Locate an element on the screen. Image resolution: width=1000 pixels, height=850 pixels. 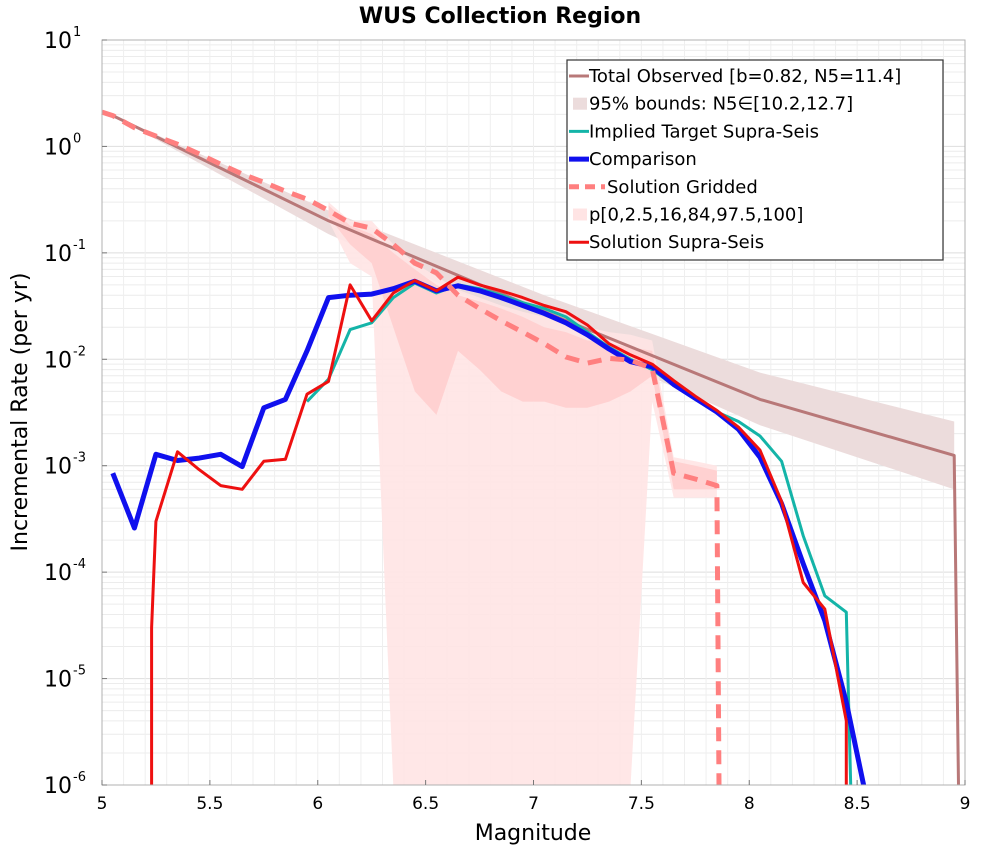
y-tick-exponent: 1 is located at coordinates (77, 32).